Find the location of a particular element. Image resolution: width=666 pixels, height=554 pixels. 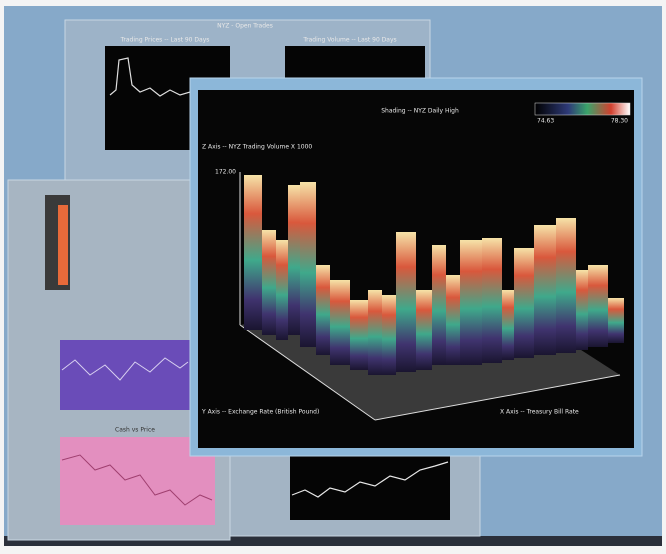

y-axis is located at coordinates (307, 372).